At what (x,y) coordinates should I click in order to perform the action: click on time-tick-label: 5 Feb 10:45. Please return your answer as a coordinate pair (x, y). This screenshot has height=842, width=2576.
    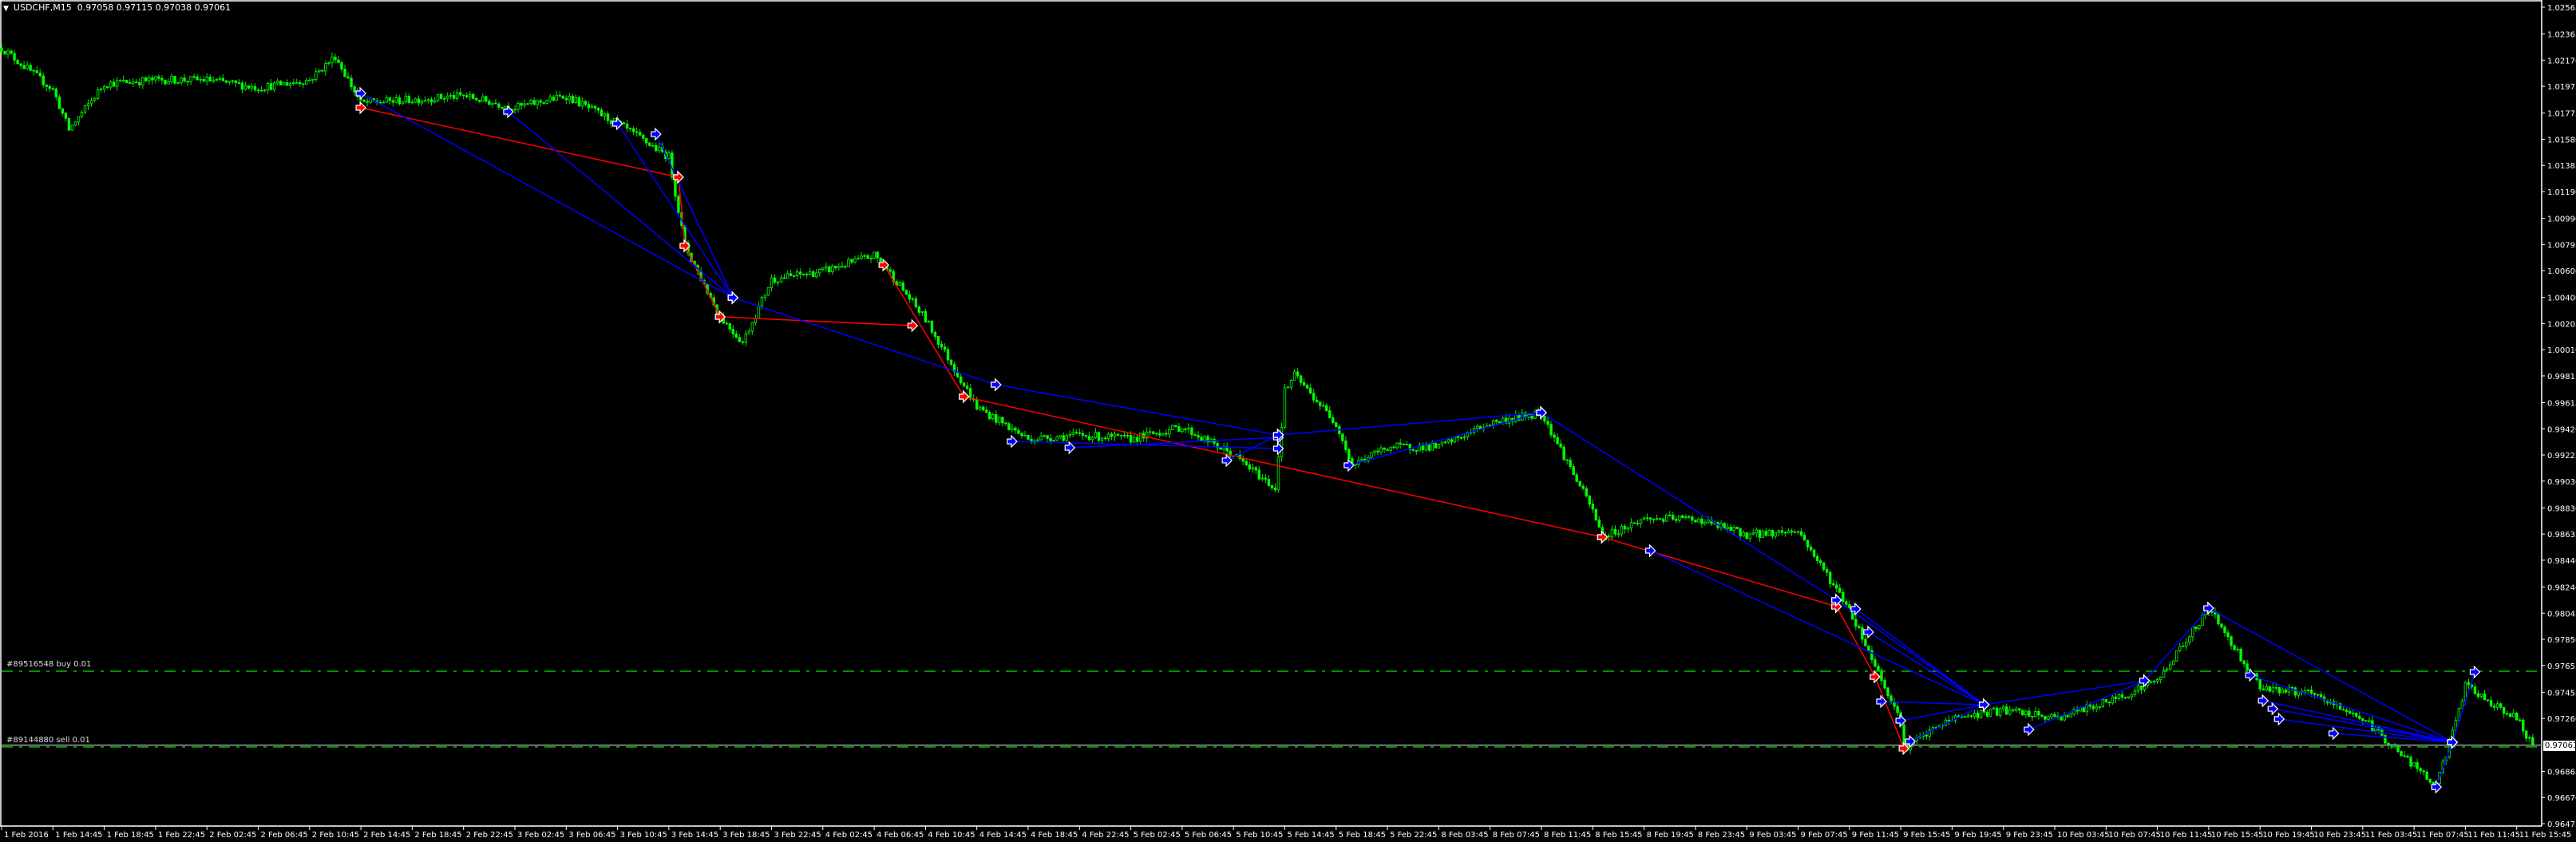
    Looking at the image, I should click on (1260, 836).